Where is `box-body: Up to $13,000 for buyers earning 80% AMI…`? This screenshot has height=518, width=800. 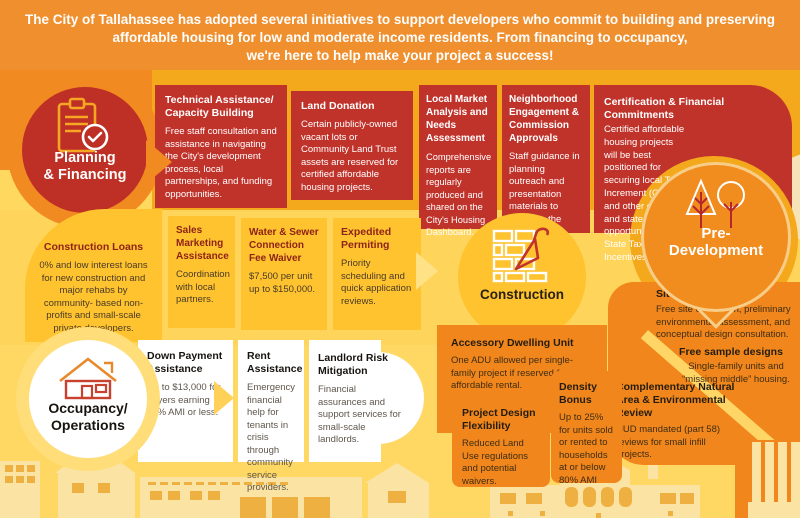
box-body: Up to $13,000 for buyers earning 80% AMI… is located at coordinates (184, 400).